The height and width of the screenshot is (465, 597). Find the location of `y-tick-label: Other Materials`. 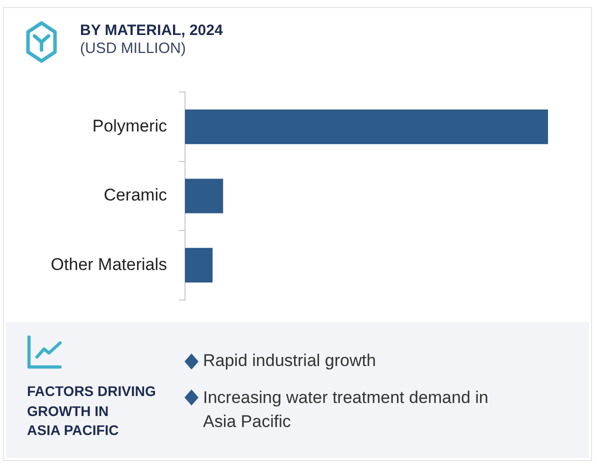

y-tick-label: Other Materials is located at coordinates (108, 264).